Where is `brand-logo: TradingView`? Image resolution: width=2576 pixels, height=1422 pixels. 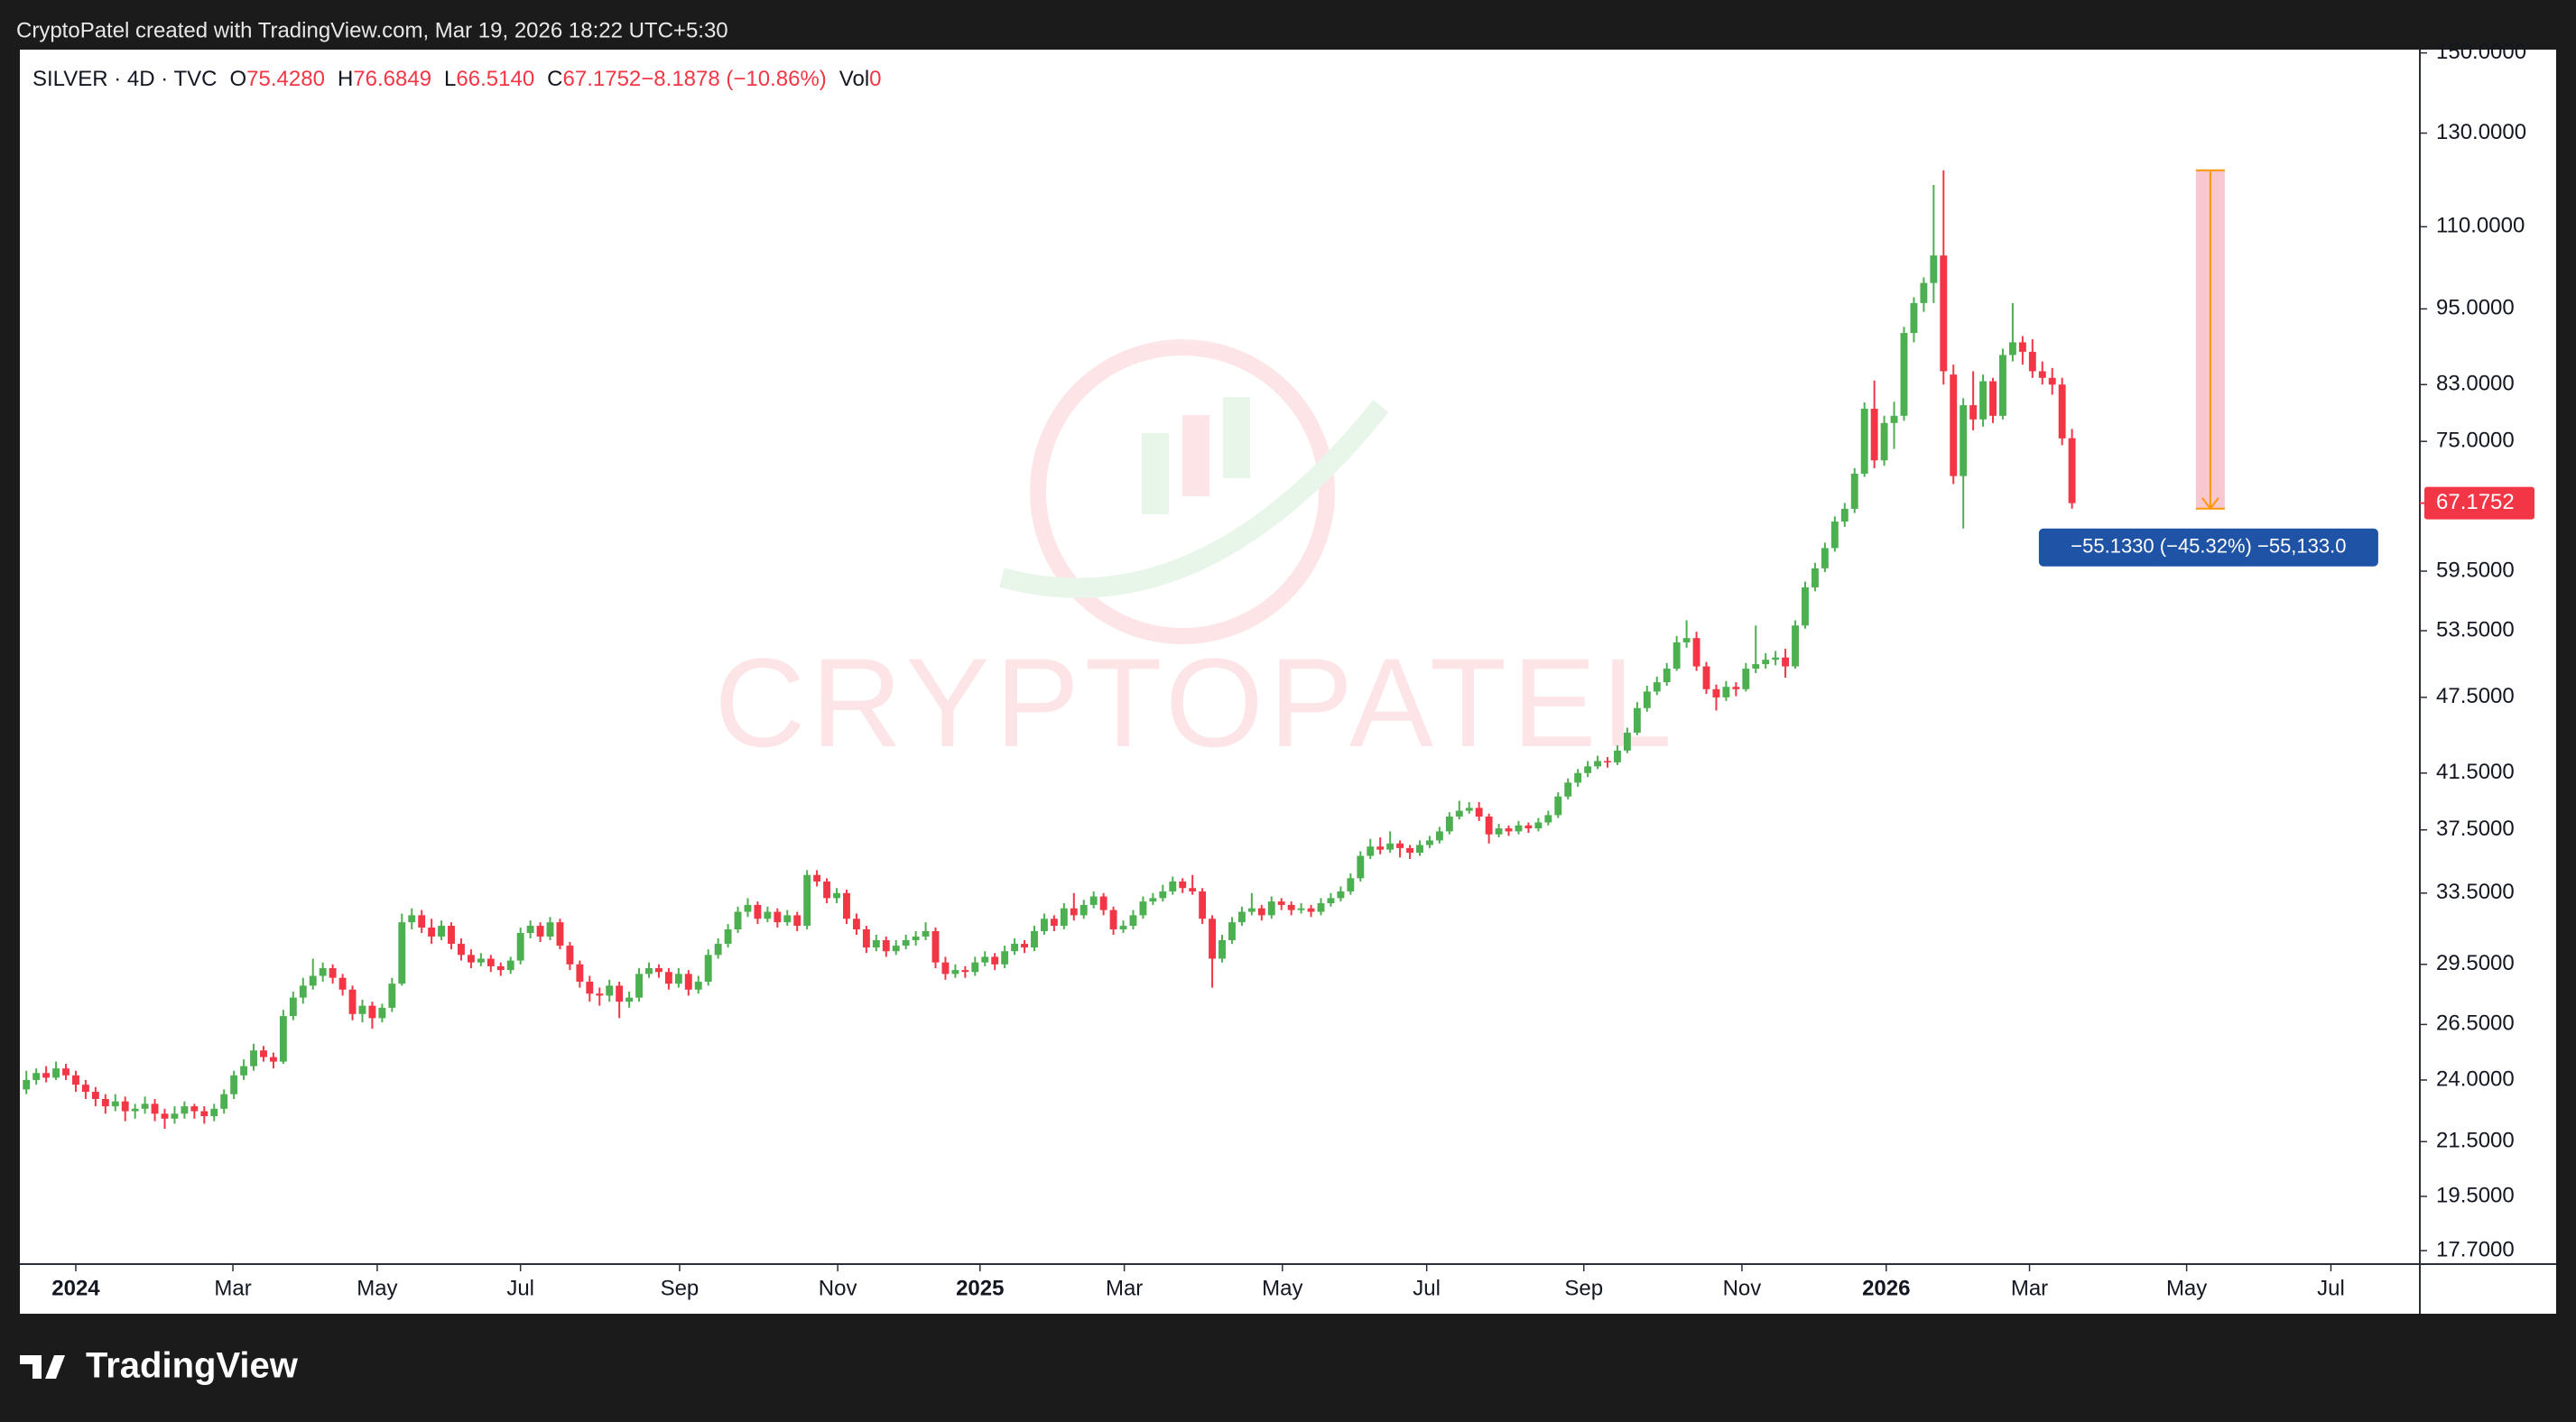
brand-logo: TradingView is located at coordinates (159, 1366).